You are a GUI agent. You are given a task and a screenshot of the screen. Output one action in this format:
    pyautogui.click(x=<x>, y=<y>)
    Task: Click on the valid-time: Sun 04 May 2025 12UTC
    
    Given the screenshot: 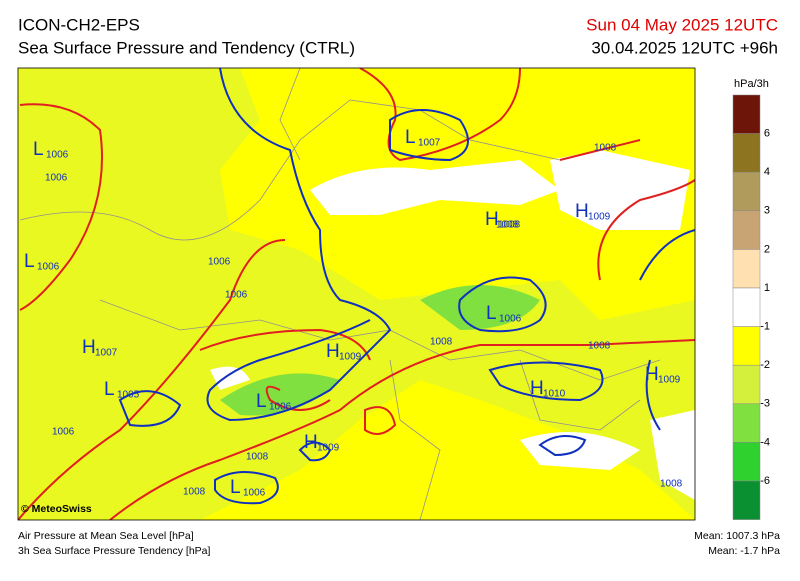 What is the action you would take?
    pyautogui.click(x=682, y=24)
    